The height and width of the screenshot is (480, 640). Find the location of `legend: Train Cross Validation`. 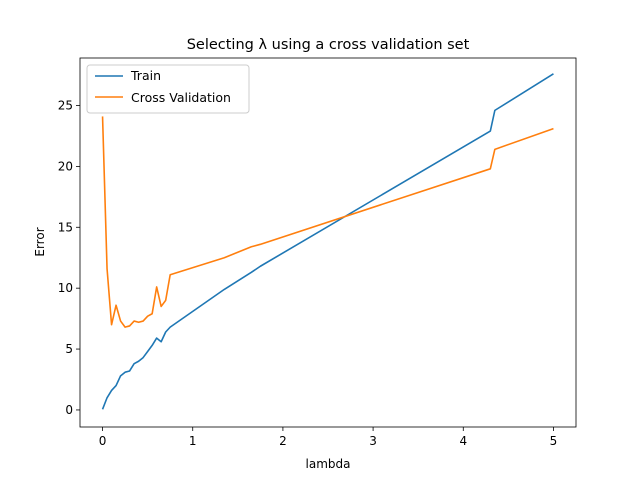

legend: Train Cross Validation is located at coordinates (168, 89).